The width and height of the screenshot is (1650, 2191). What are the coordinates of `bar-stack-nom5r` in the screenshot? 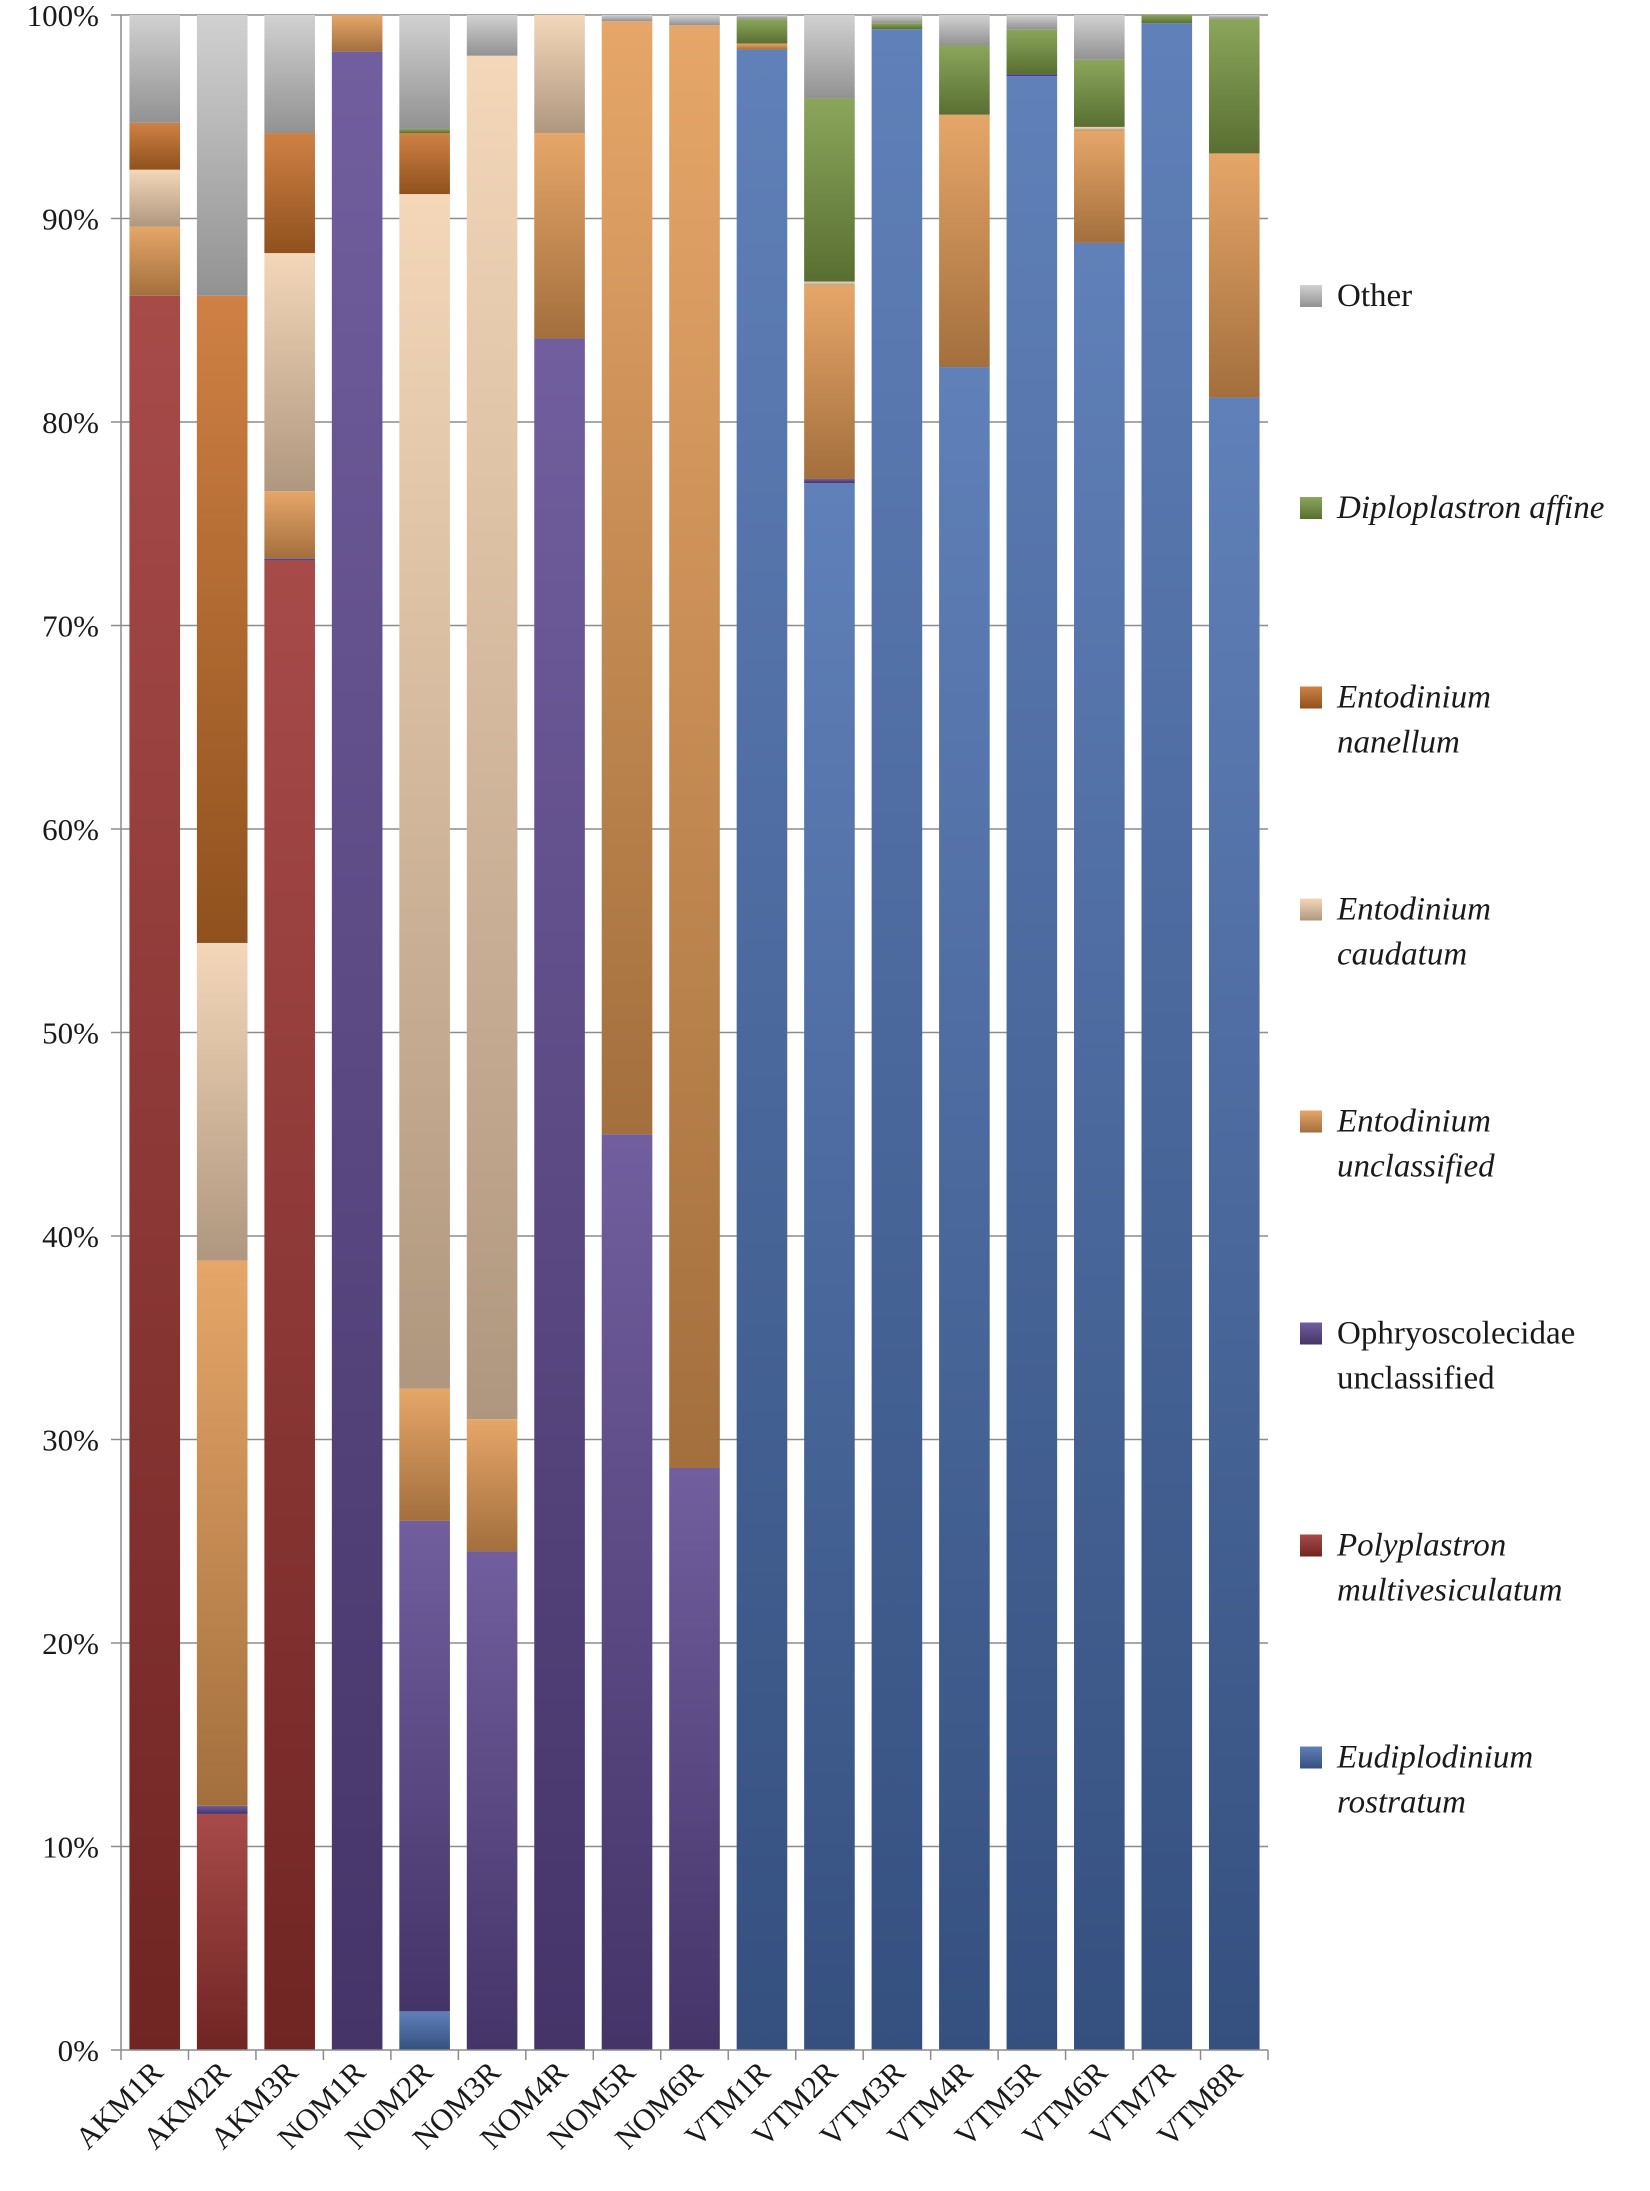 It's located at (627, 1032).